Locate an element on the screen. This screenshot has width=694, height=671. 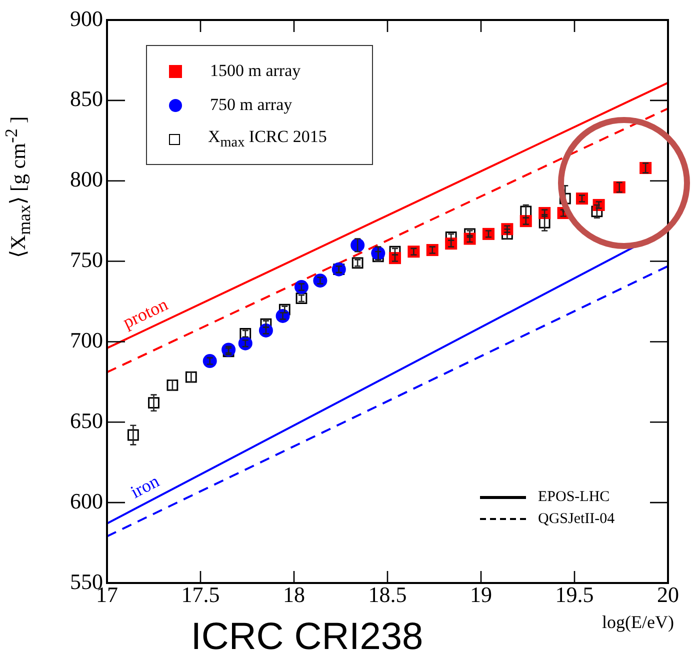
text: iron is located at coordinates (144, 486).